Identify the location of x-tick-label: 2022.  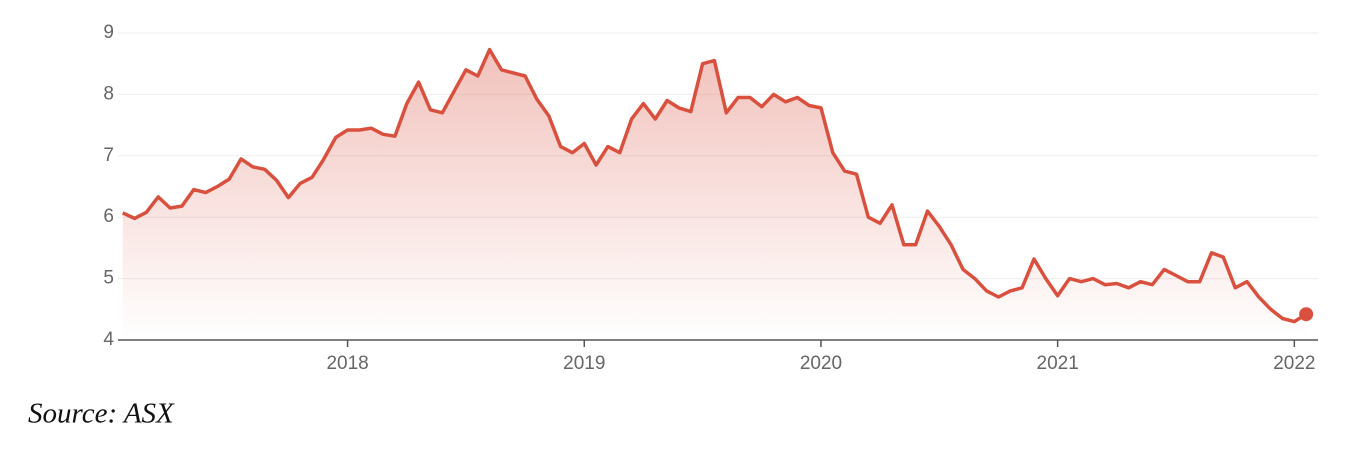
(1294, 363).